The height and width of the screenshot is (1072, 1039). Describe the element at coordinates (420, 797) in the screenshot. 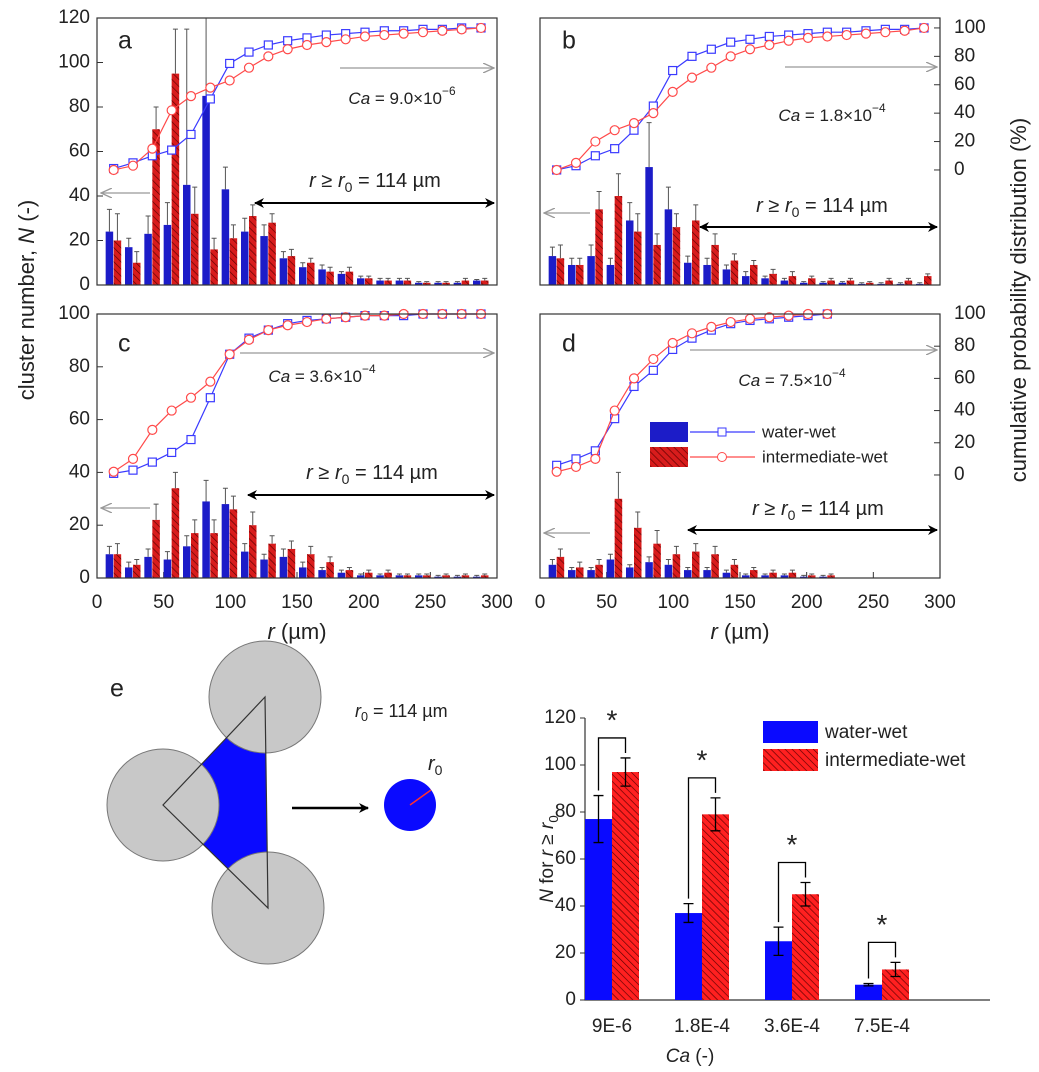

I see `radius` at that location.